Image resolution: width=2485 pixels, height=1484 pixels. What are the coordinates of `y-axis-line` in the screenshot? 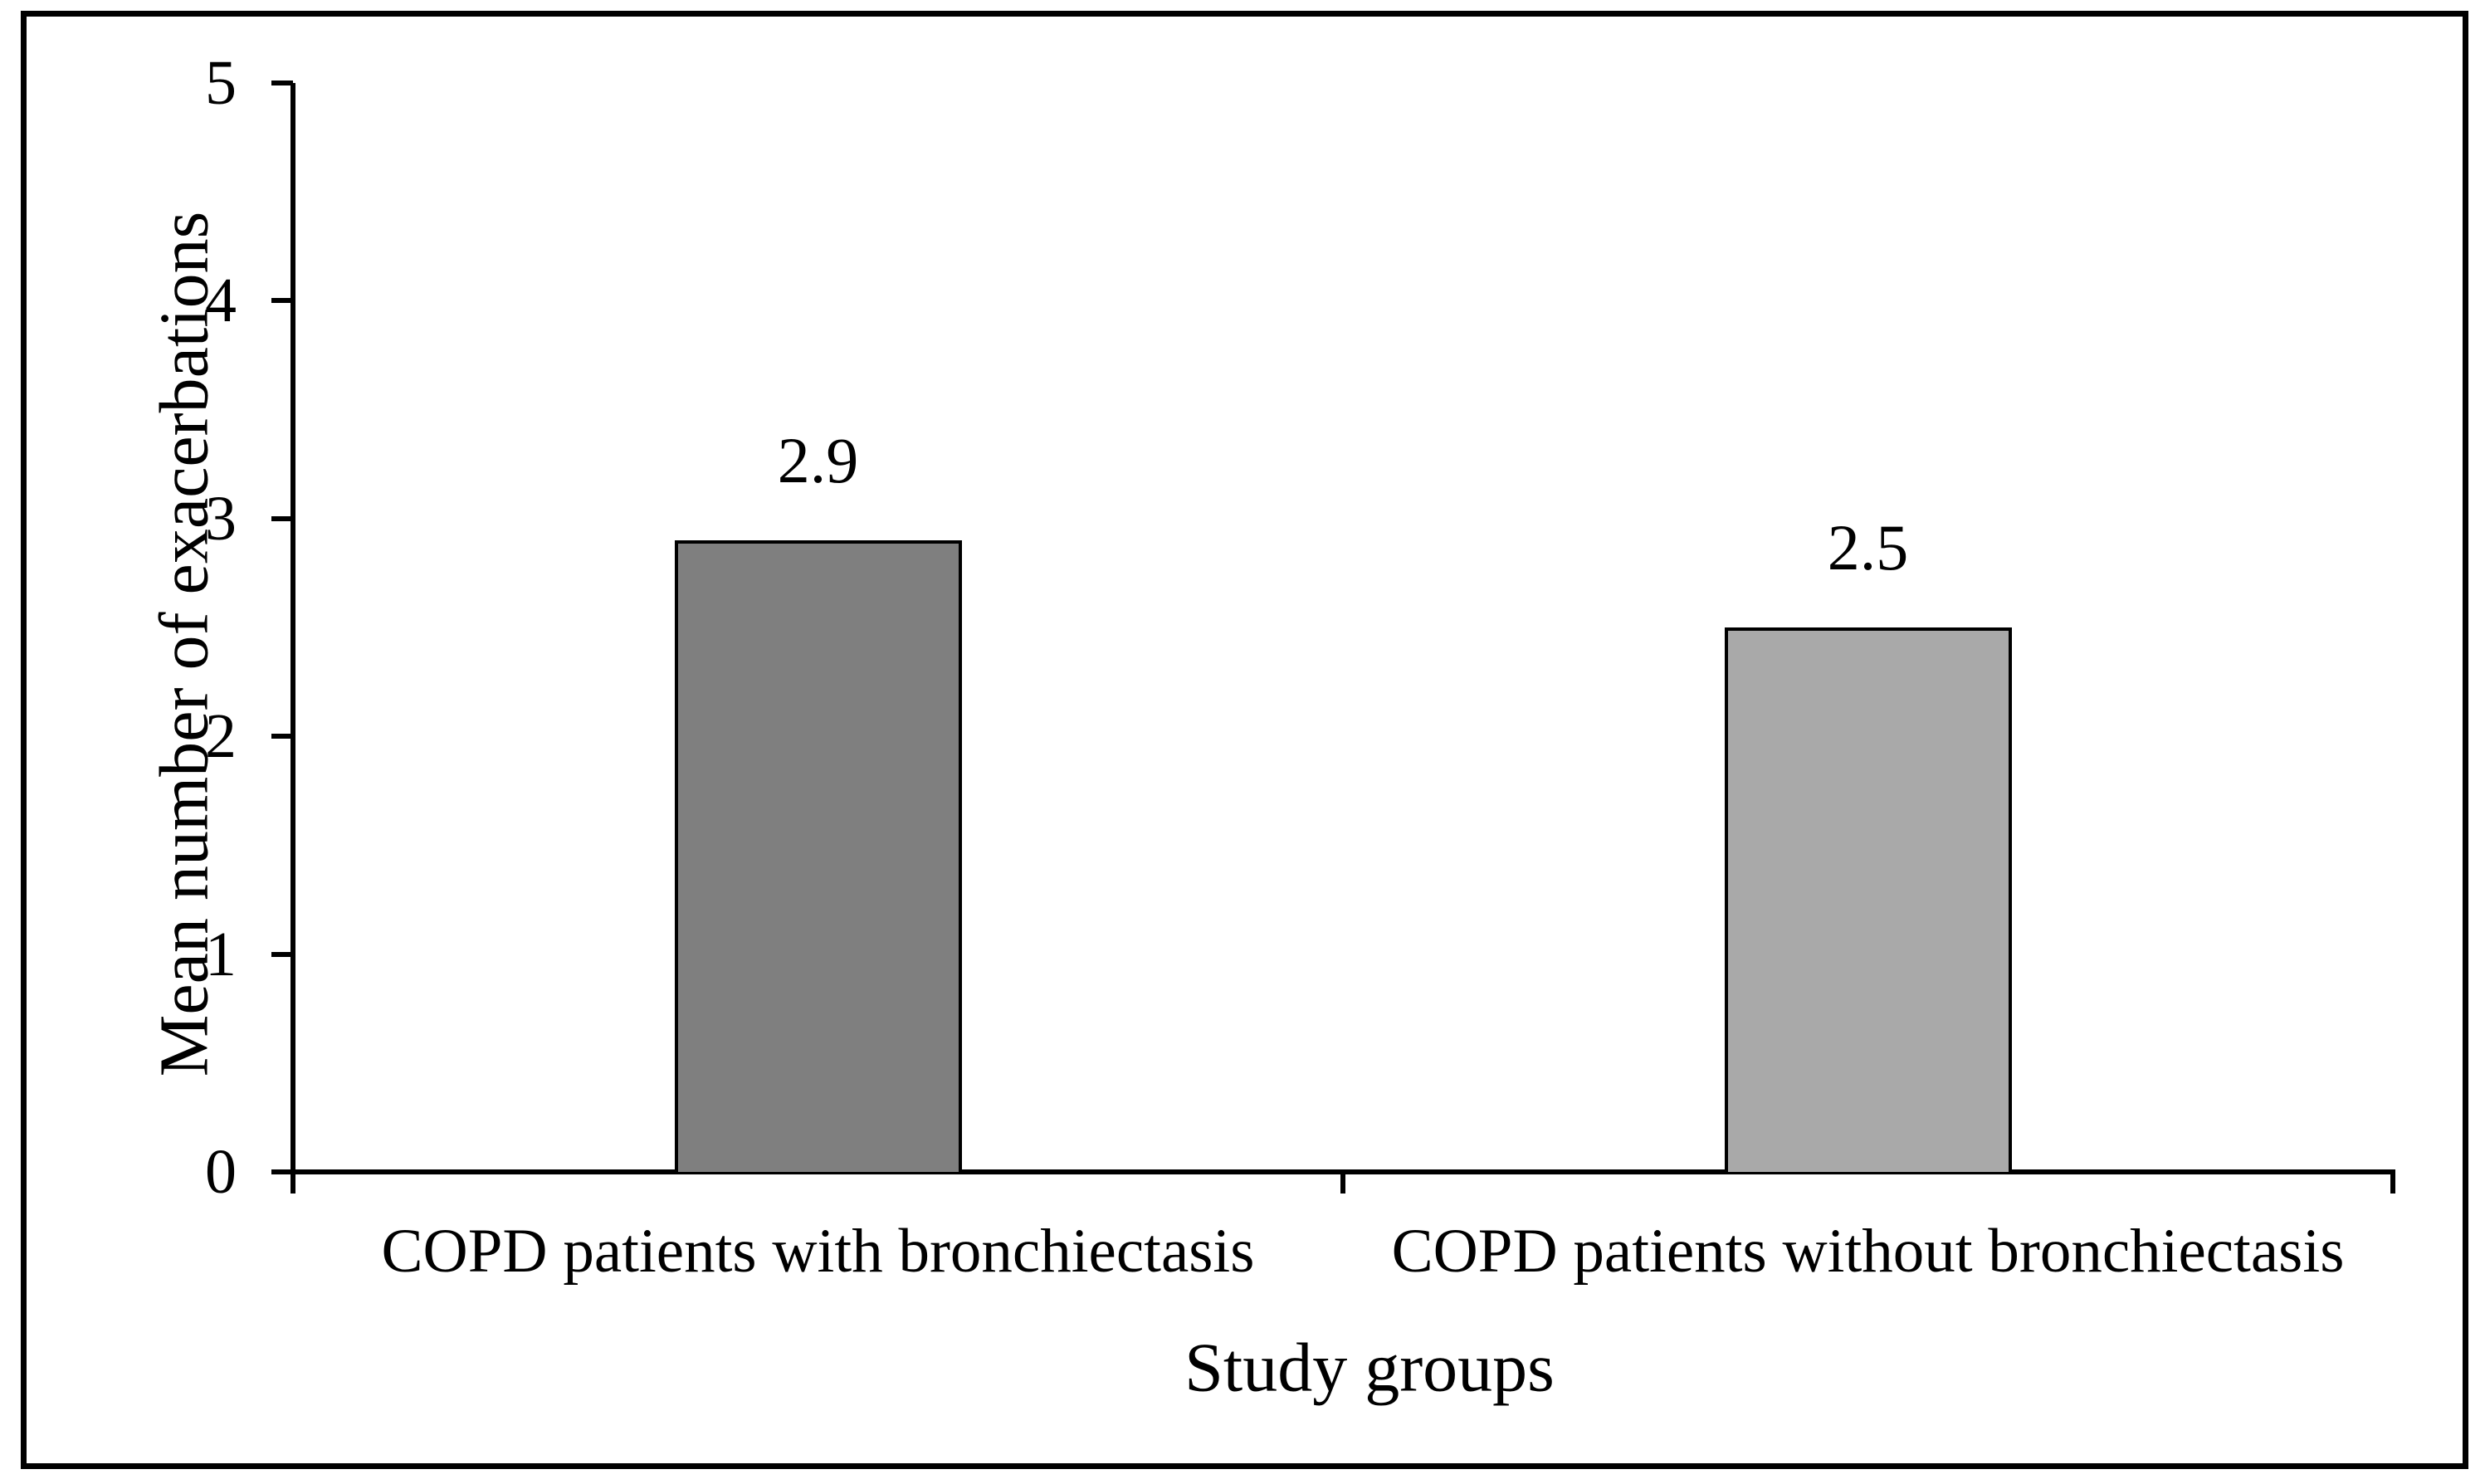 It's located at (292, 627).